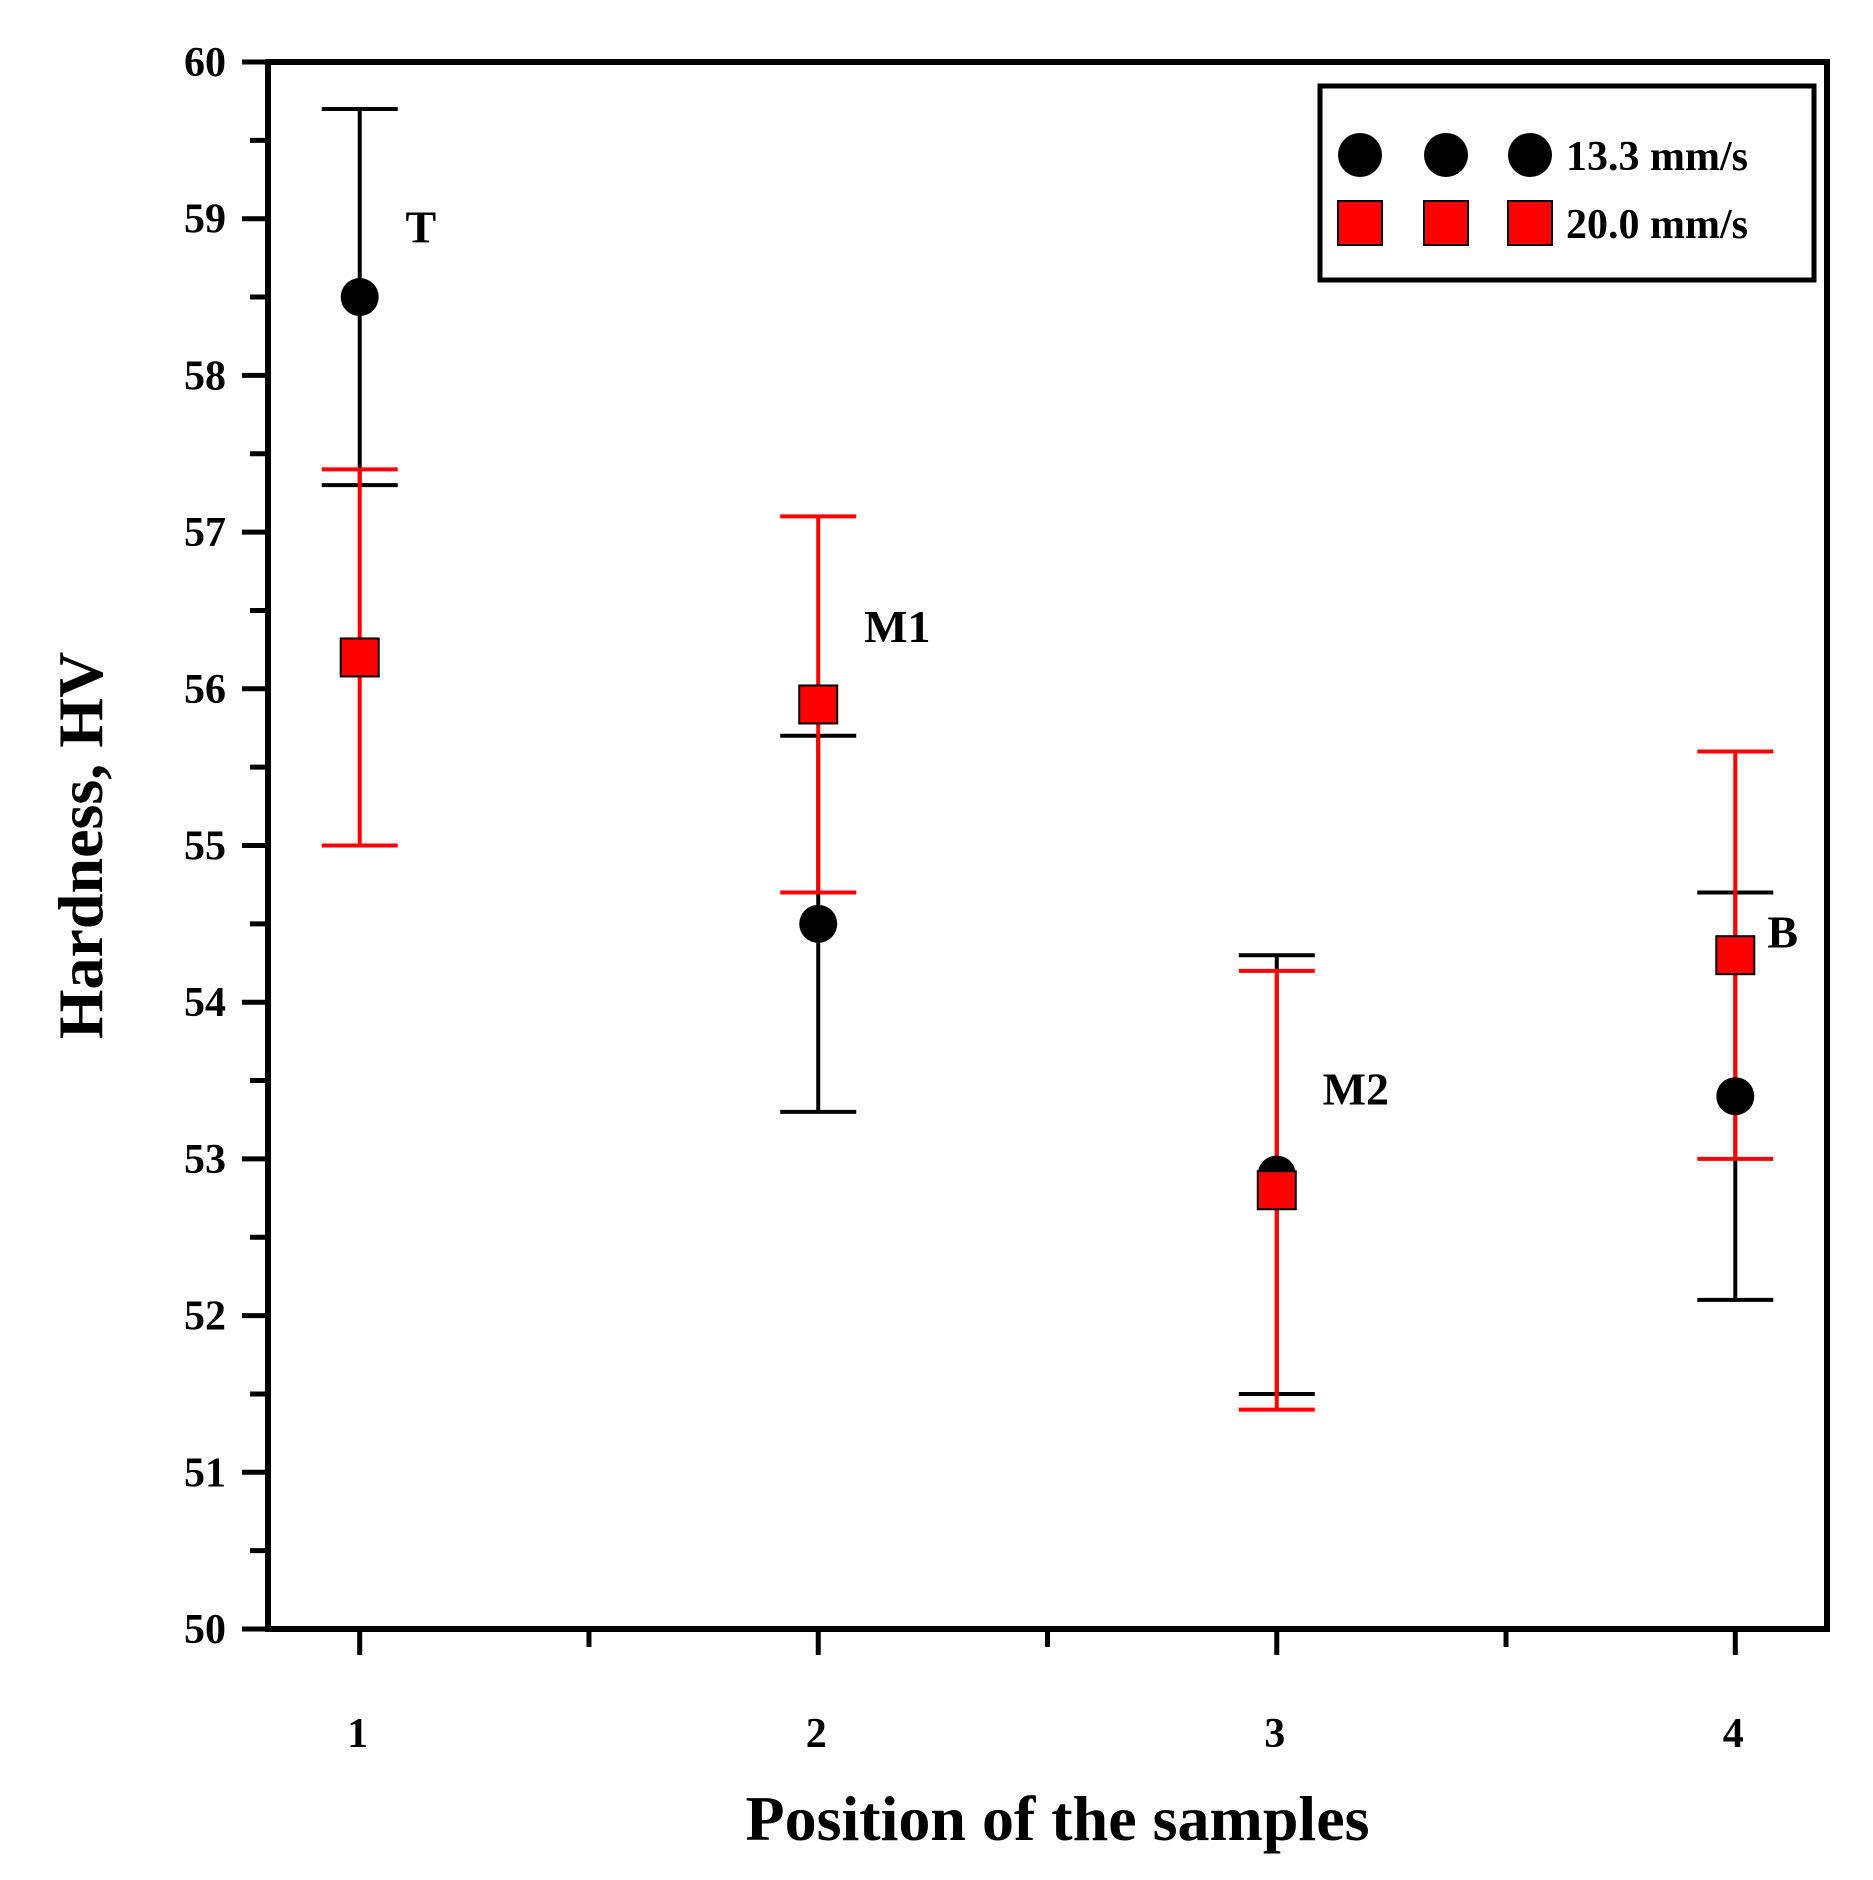  What do you see at coordinates (205, 1473) in the screenshot?
I see `y-tick-label: 51` at bounding box center [205, 1473].